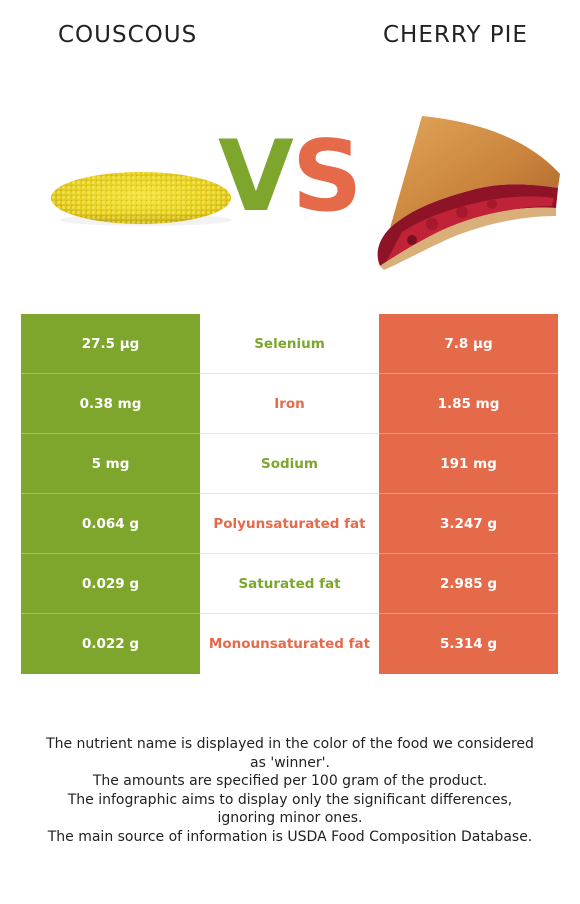 This screenshot has width=580, height=904. What do you see at coordinates (468, 524) in the screenshot?
I see `right-value: 3.247 g` at bounding box center [468, 524].